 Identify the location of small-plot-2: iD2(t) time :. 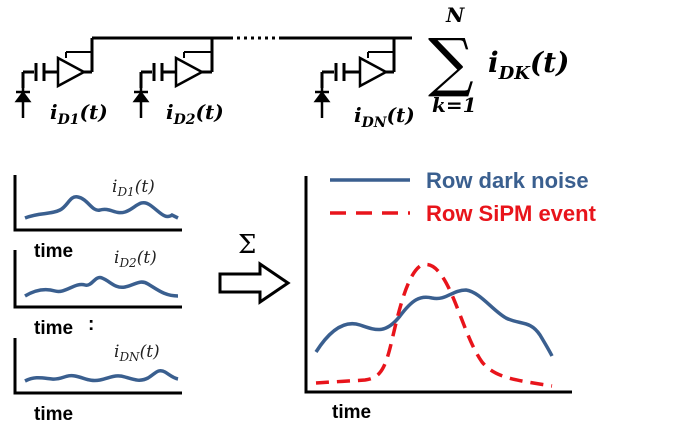
(97, 293).